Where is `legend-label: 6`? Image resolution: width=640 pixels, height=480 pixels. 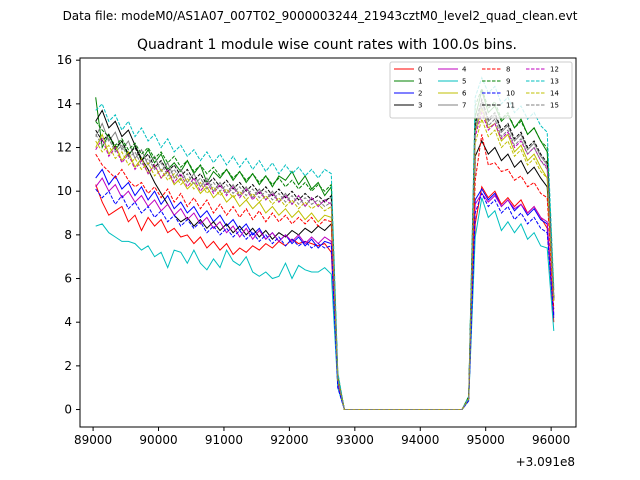
legend-label: 6 is located at coordinates (464, 94).